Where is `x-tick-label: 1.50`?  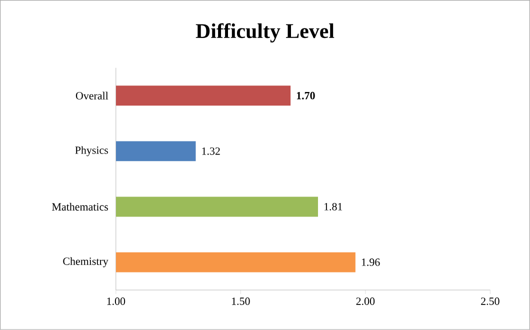 x-tick-label: 1.50 is located at coordinates (241, 302).